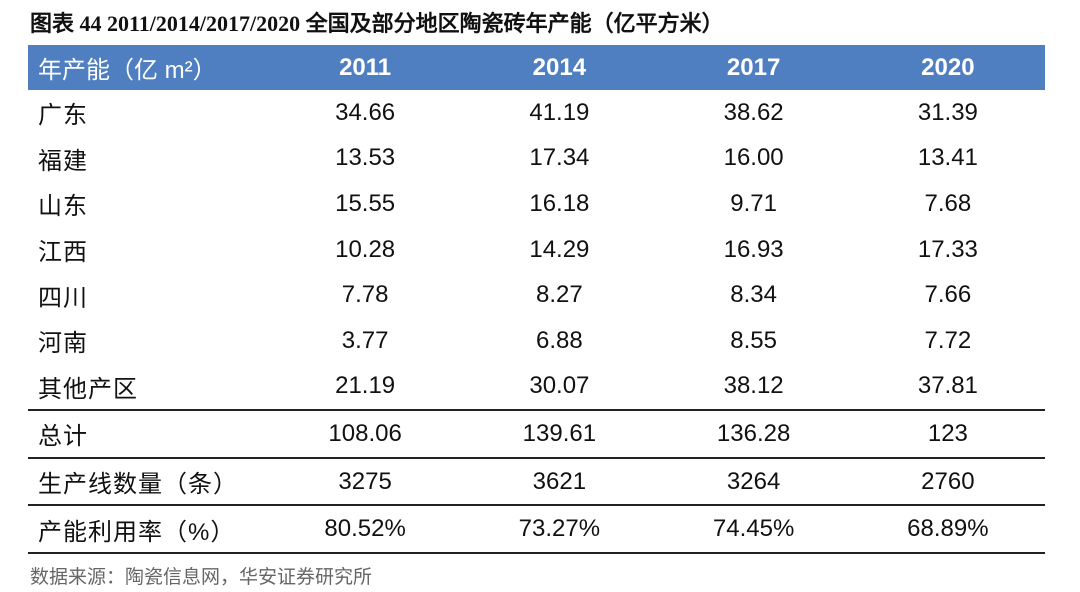 The image size is (1080, 592). What do you see at coordinates (148, 67) in the screenshot?
I see `column-header: 年产能（亿 m²）` at bounding box center [148, 67].